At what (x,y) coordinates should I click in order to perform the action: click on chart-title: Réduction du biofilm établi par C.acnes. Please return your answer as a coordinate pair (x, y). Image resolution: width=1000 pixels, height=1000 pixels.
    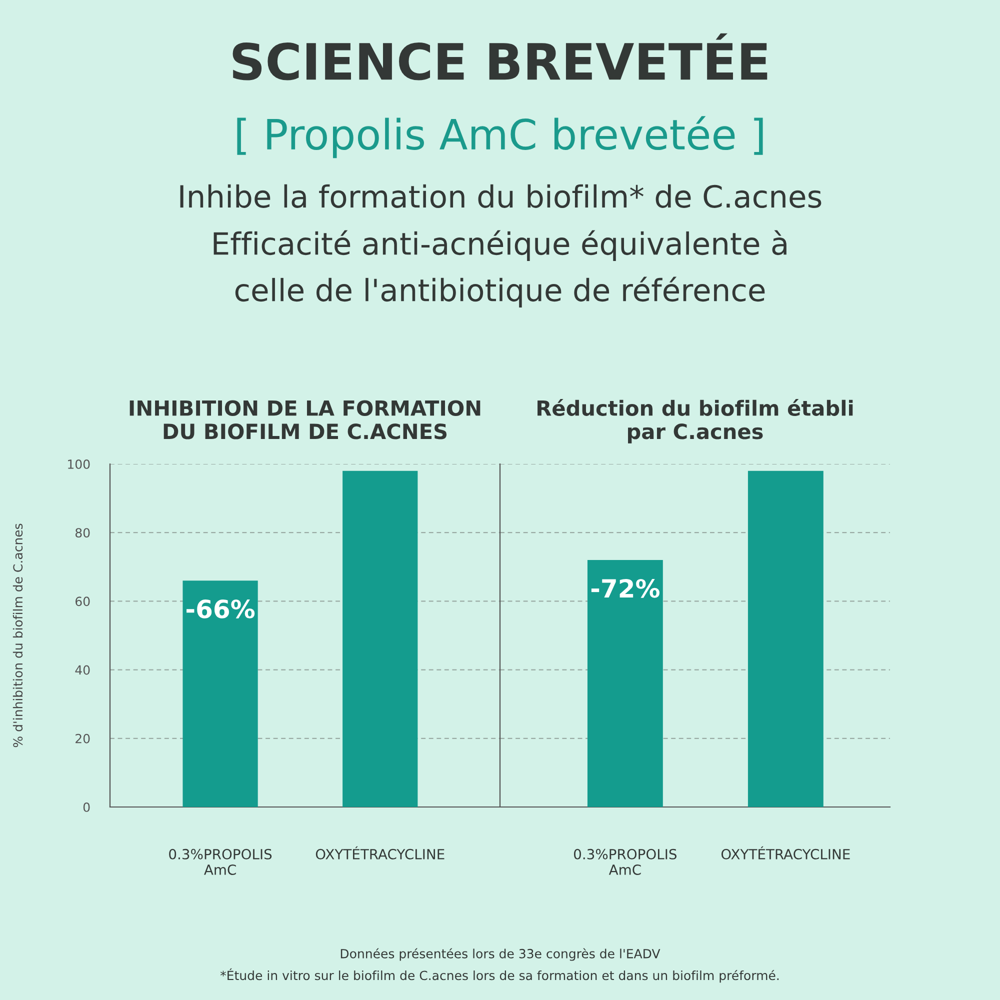
    Looking at the image, I should click on (695, 421).